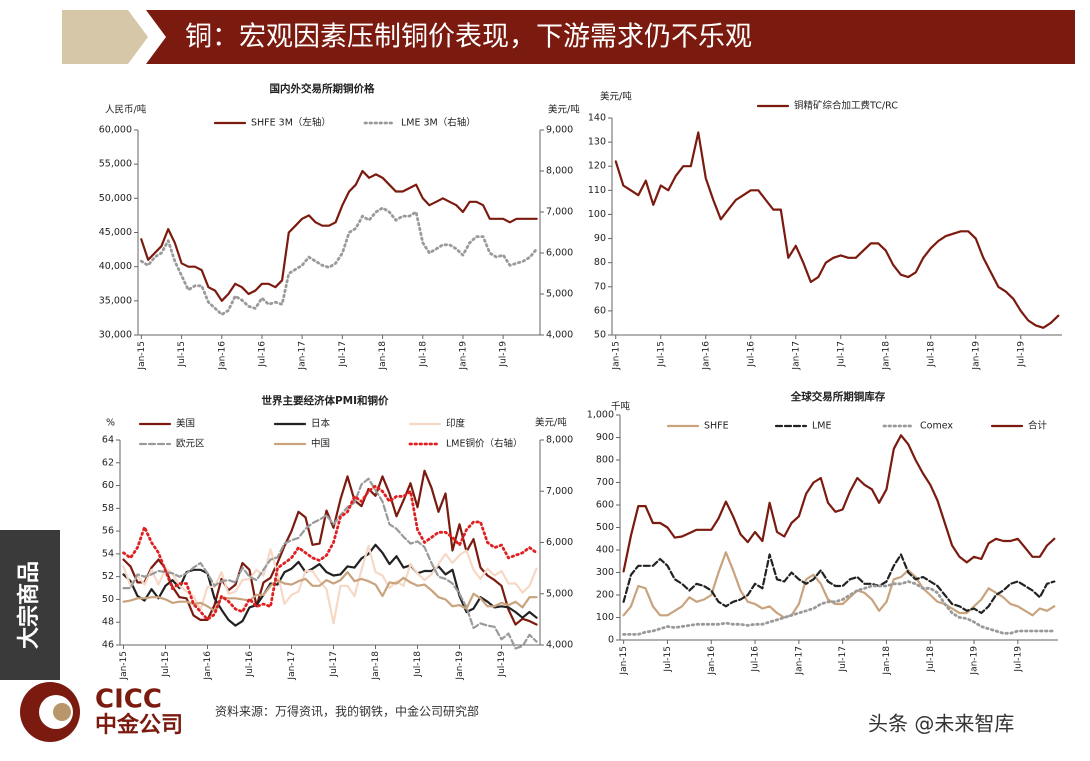  What do you see at coordinates (126, 110) in the screenshot?
I see `y-axis-label: 人民币/吨` at bounding box center [126, 110].